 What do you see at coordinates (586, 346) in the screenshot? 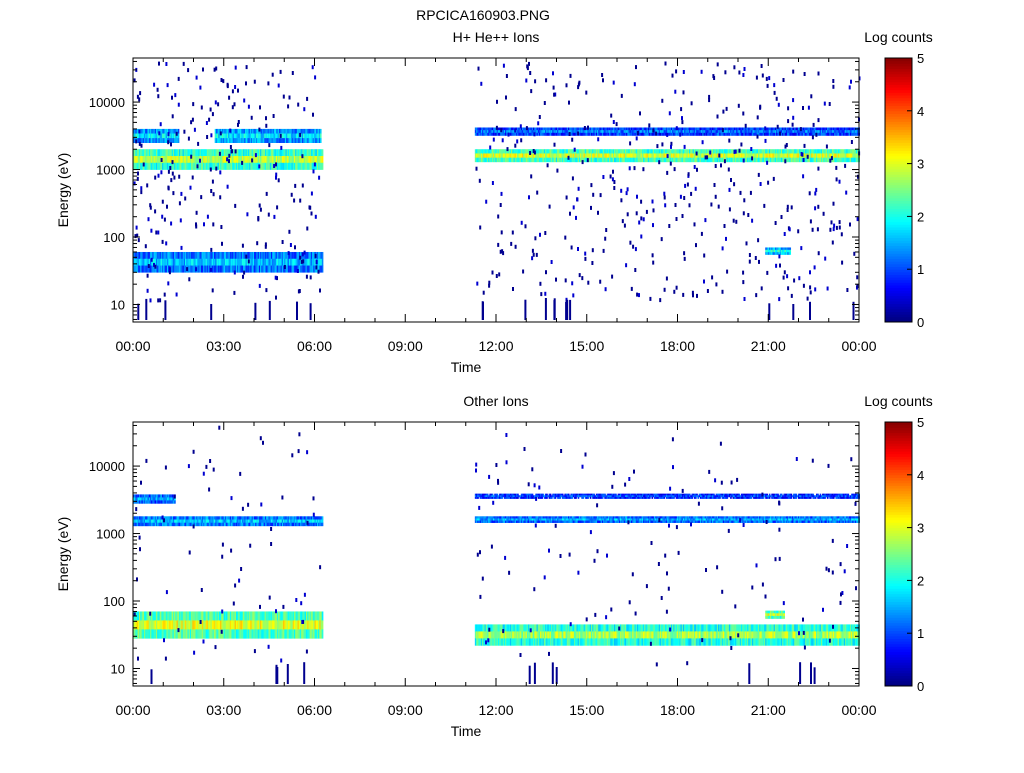
I see `x-tick-label: 15:00` at bounding box center [586, 346].